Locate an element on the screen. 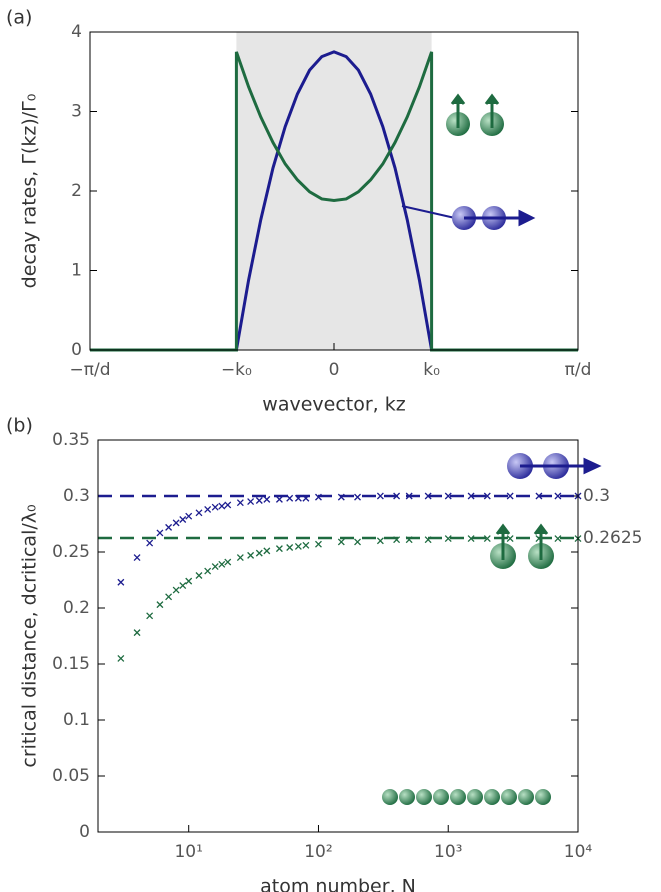 This screenshot has height=892, width=661. x-tick-label: 10² is located at coordinates (318, 852).